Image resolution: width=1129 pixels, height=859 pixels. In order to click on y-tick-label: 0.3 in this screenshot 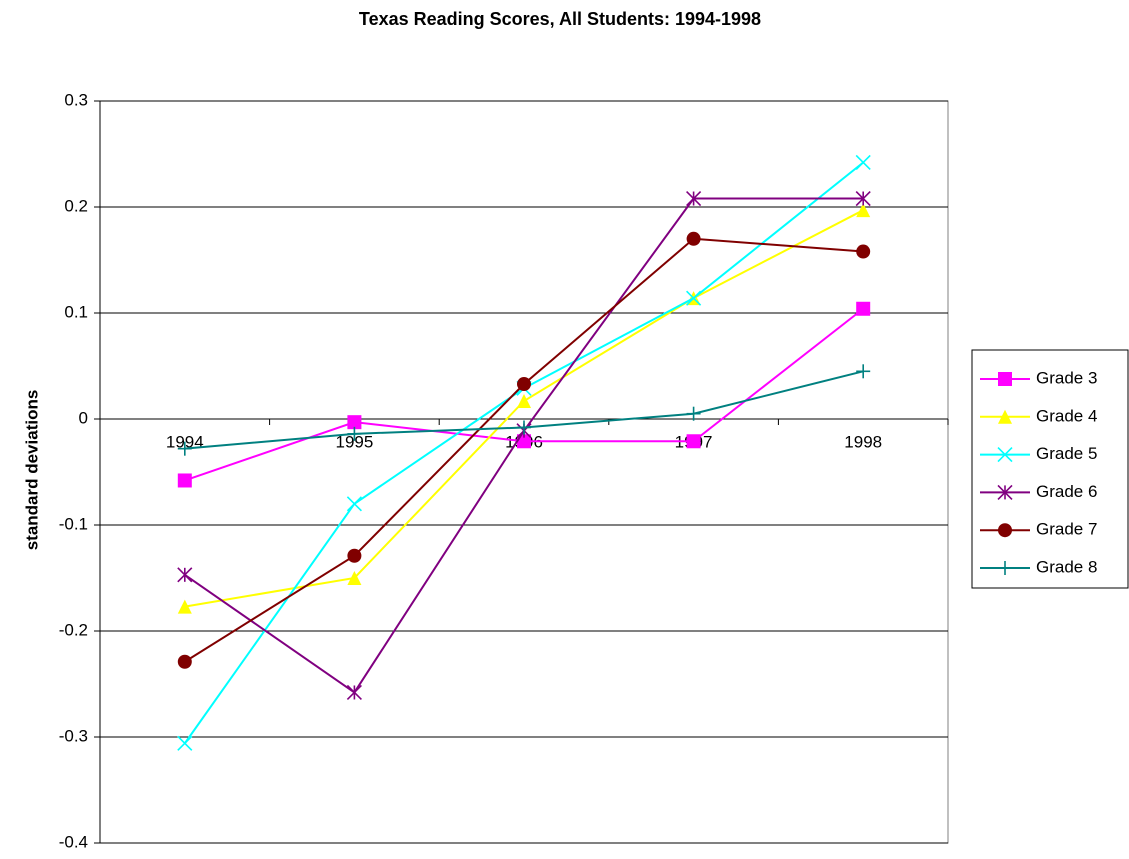, I will do `click(76, 99)`.